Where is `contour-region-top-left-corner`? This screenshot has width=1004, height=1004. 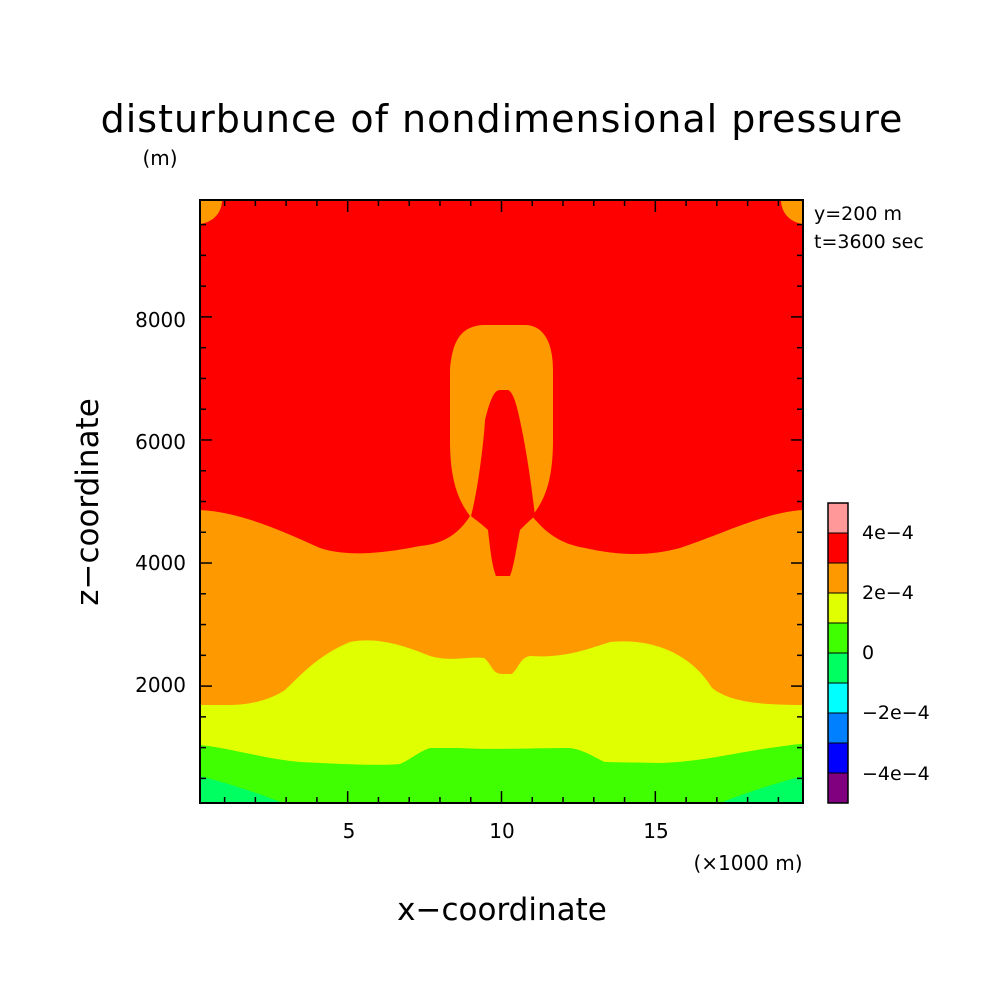
contour-region-top-left-corner is located at coordinates (211, 212).